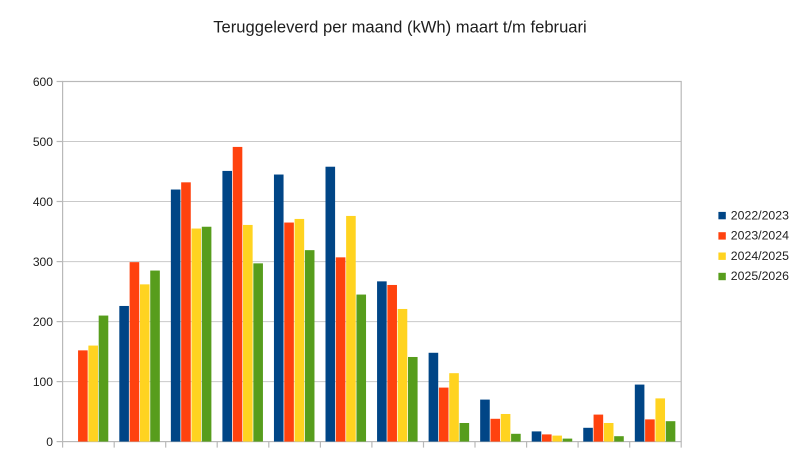  I want to click on svg-text: 2024/2025, so click(760, 256).